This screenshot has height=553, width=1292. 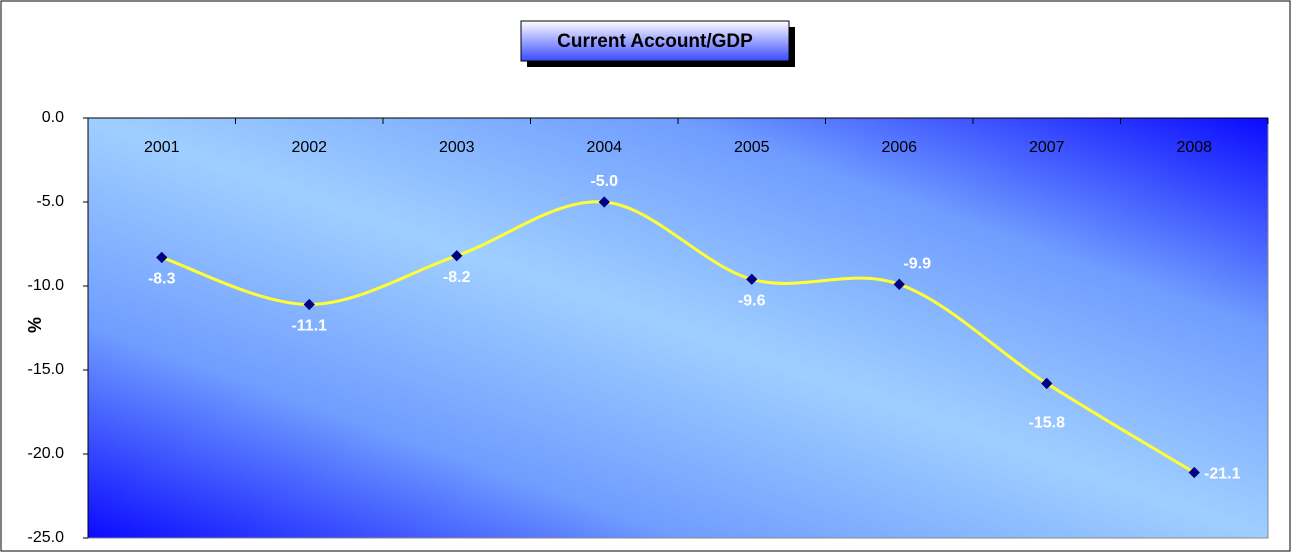 What do you see at coordinates (457, 277) in the screenshot?
I see `data-label: -8.2` at bounding box center [457, 277].